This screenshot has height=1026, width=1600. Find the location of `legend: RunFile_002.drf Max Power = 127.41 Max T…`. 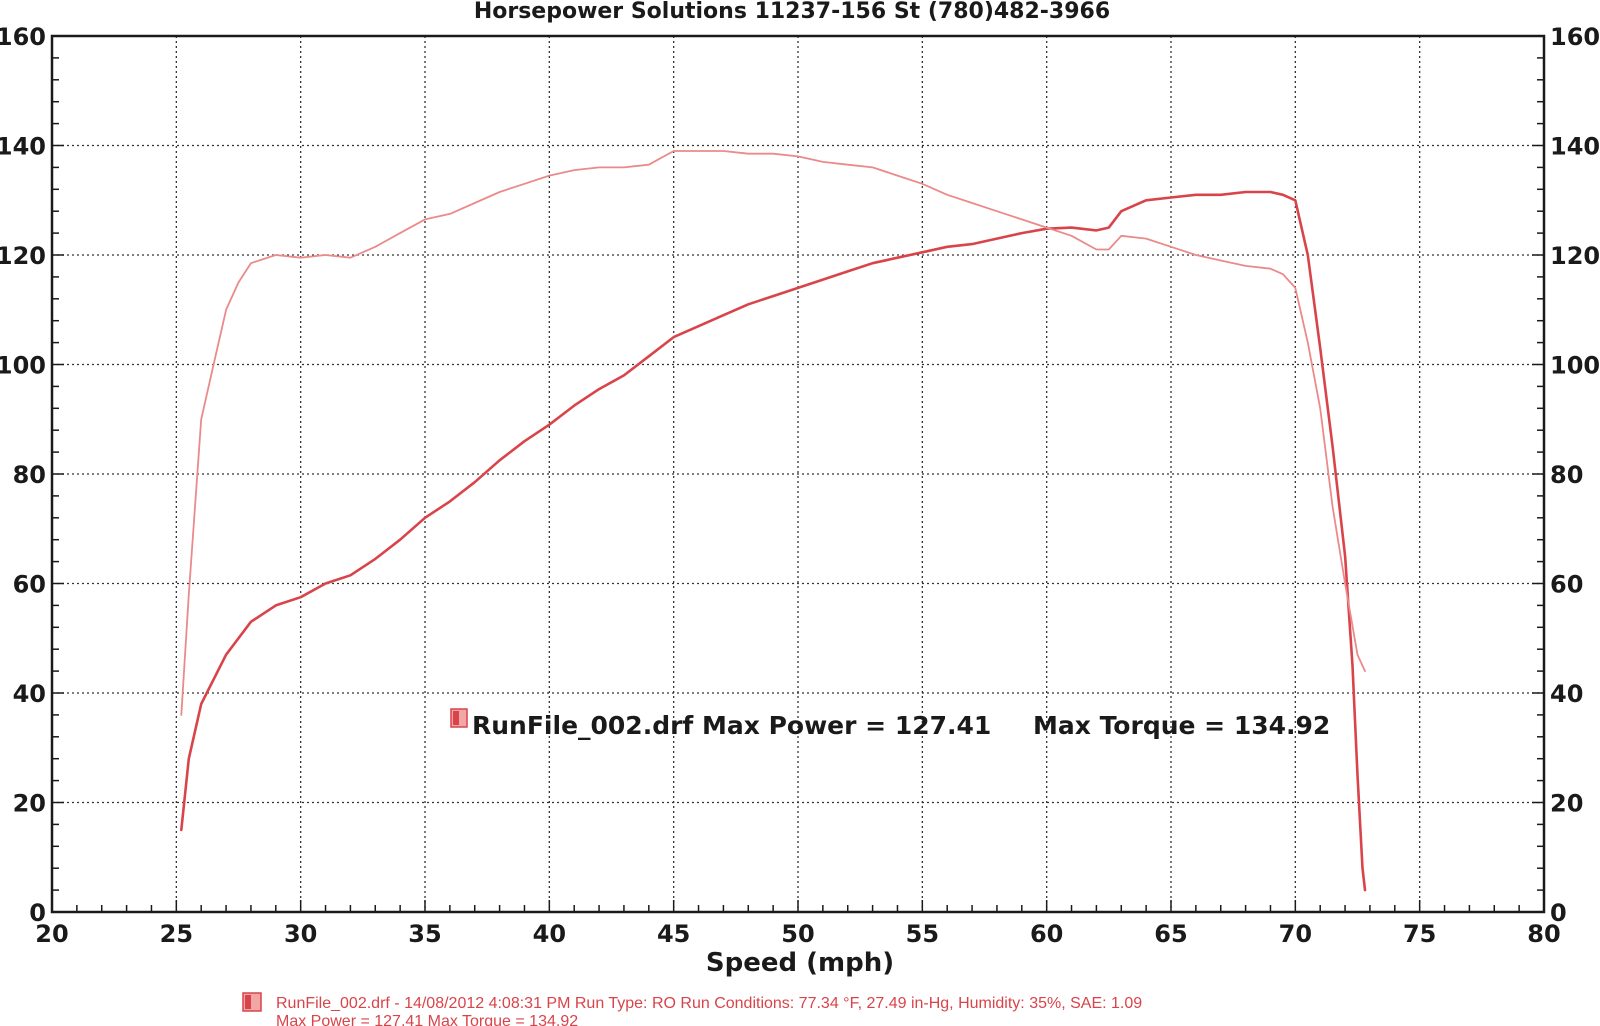

legend: RunFile_002.drf Max Power = 127.41 Max T… is located at coordinates (890, 724).